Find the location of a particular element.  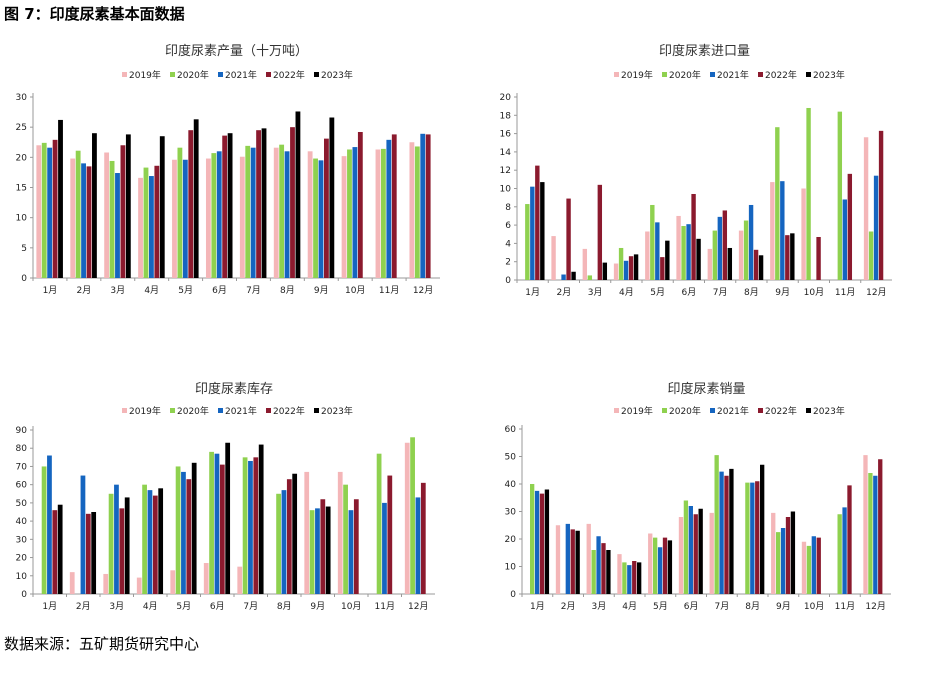

chart-title: 印度尿素销量 is located at coordinates (706, 389).